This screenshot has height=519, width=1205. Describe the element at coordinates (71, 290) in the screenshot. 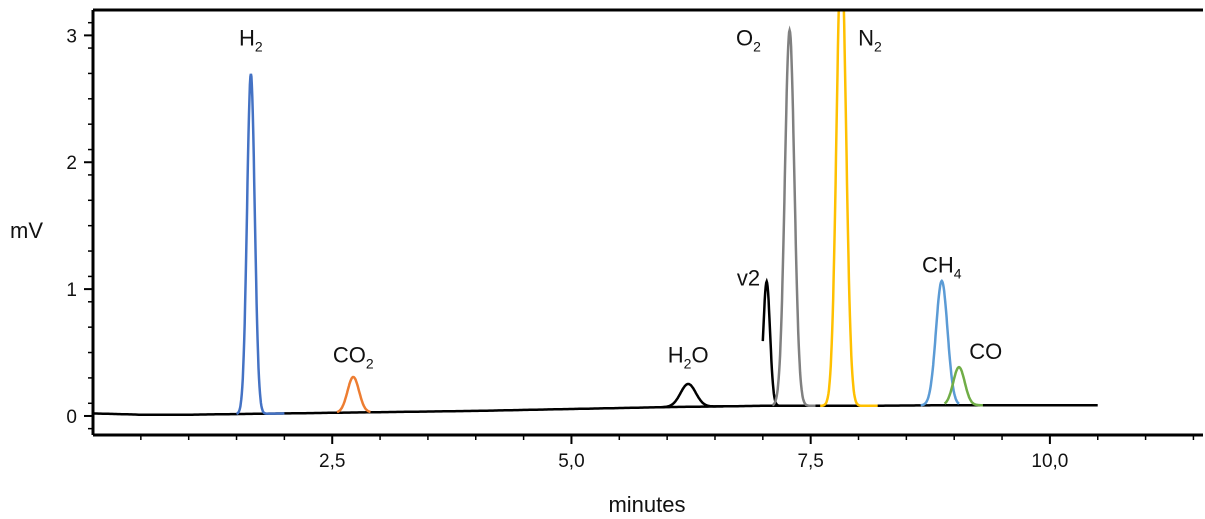

I see `y-tick-label: 1` at that location.